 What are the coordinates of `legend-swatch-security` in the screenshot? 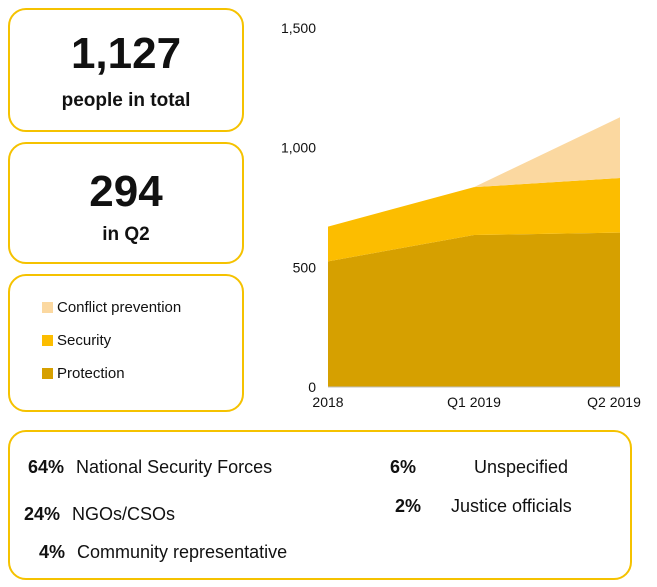 It's located at (47, 340).